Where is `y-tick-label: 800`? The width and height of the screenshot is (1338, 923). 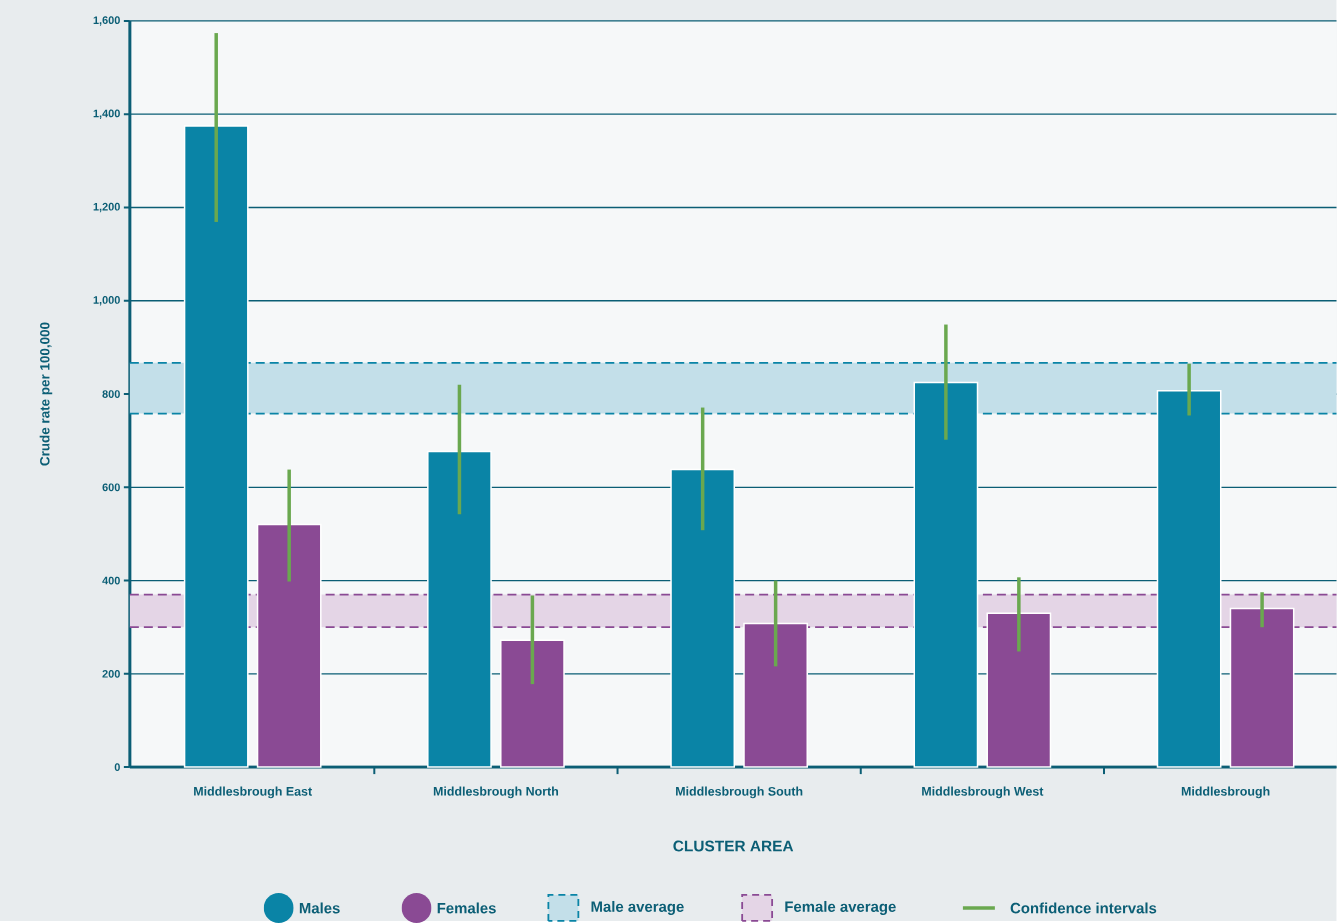
y-tick-label: 800 is located at coordinates (111, 394).